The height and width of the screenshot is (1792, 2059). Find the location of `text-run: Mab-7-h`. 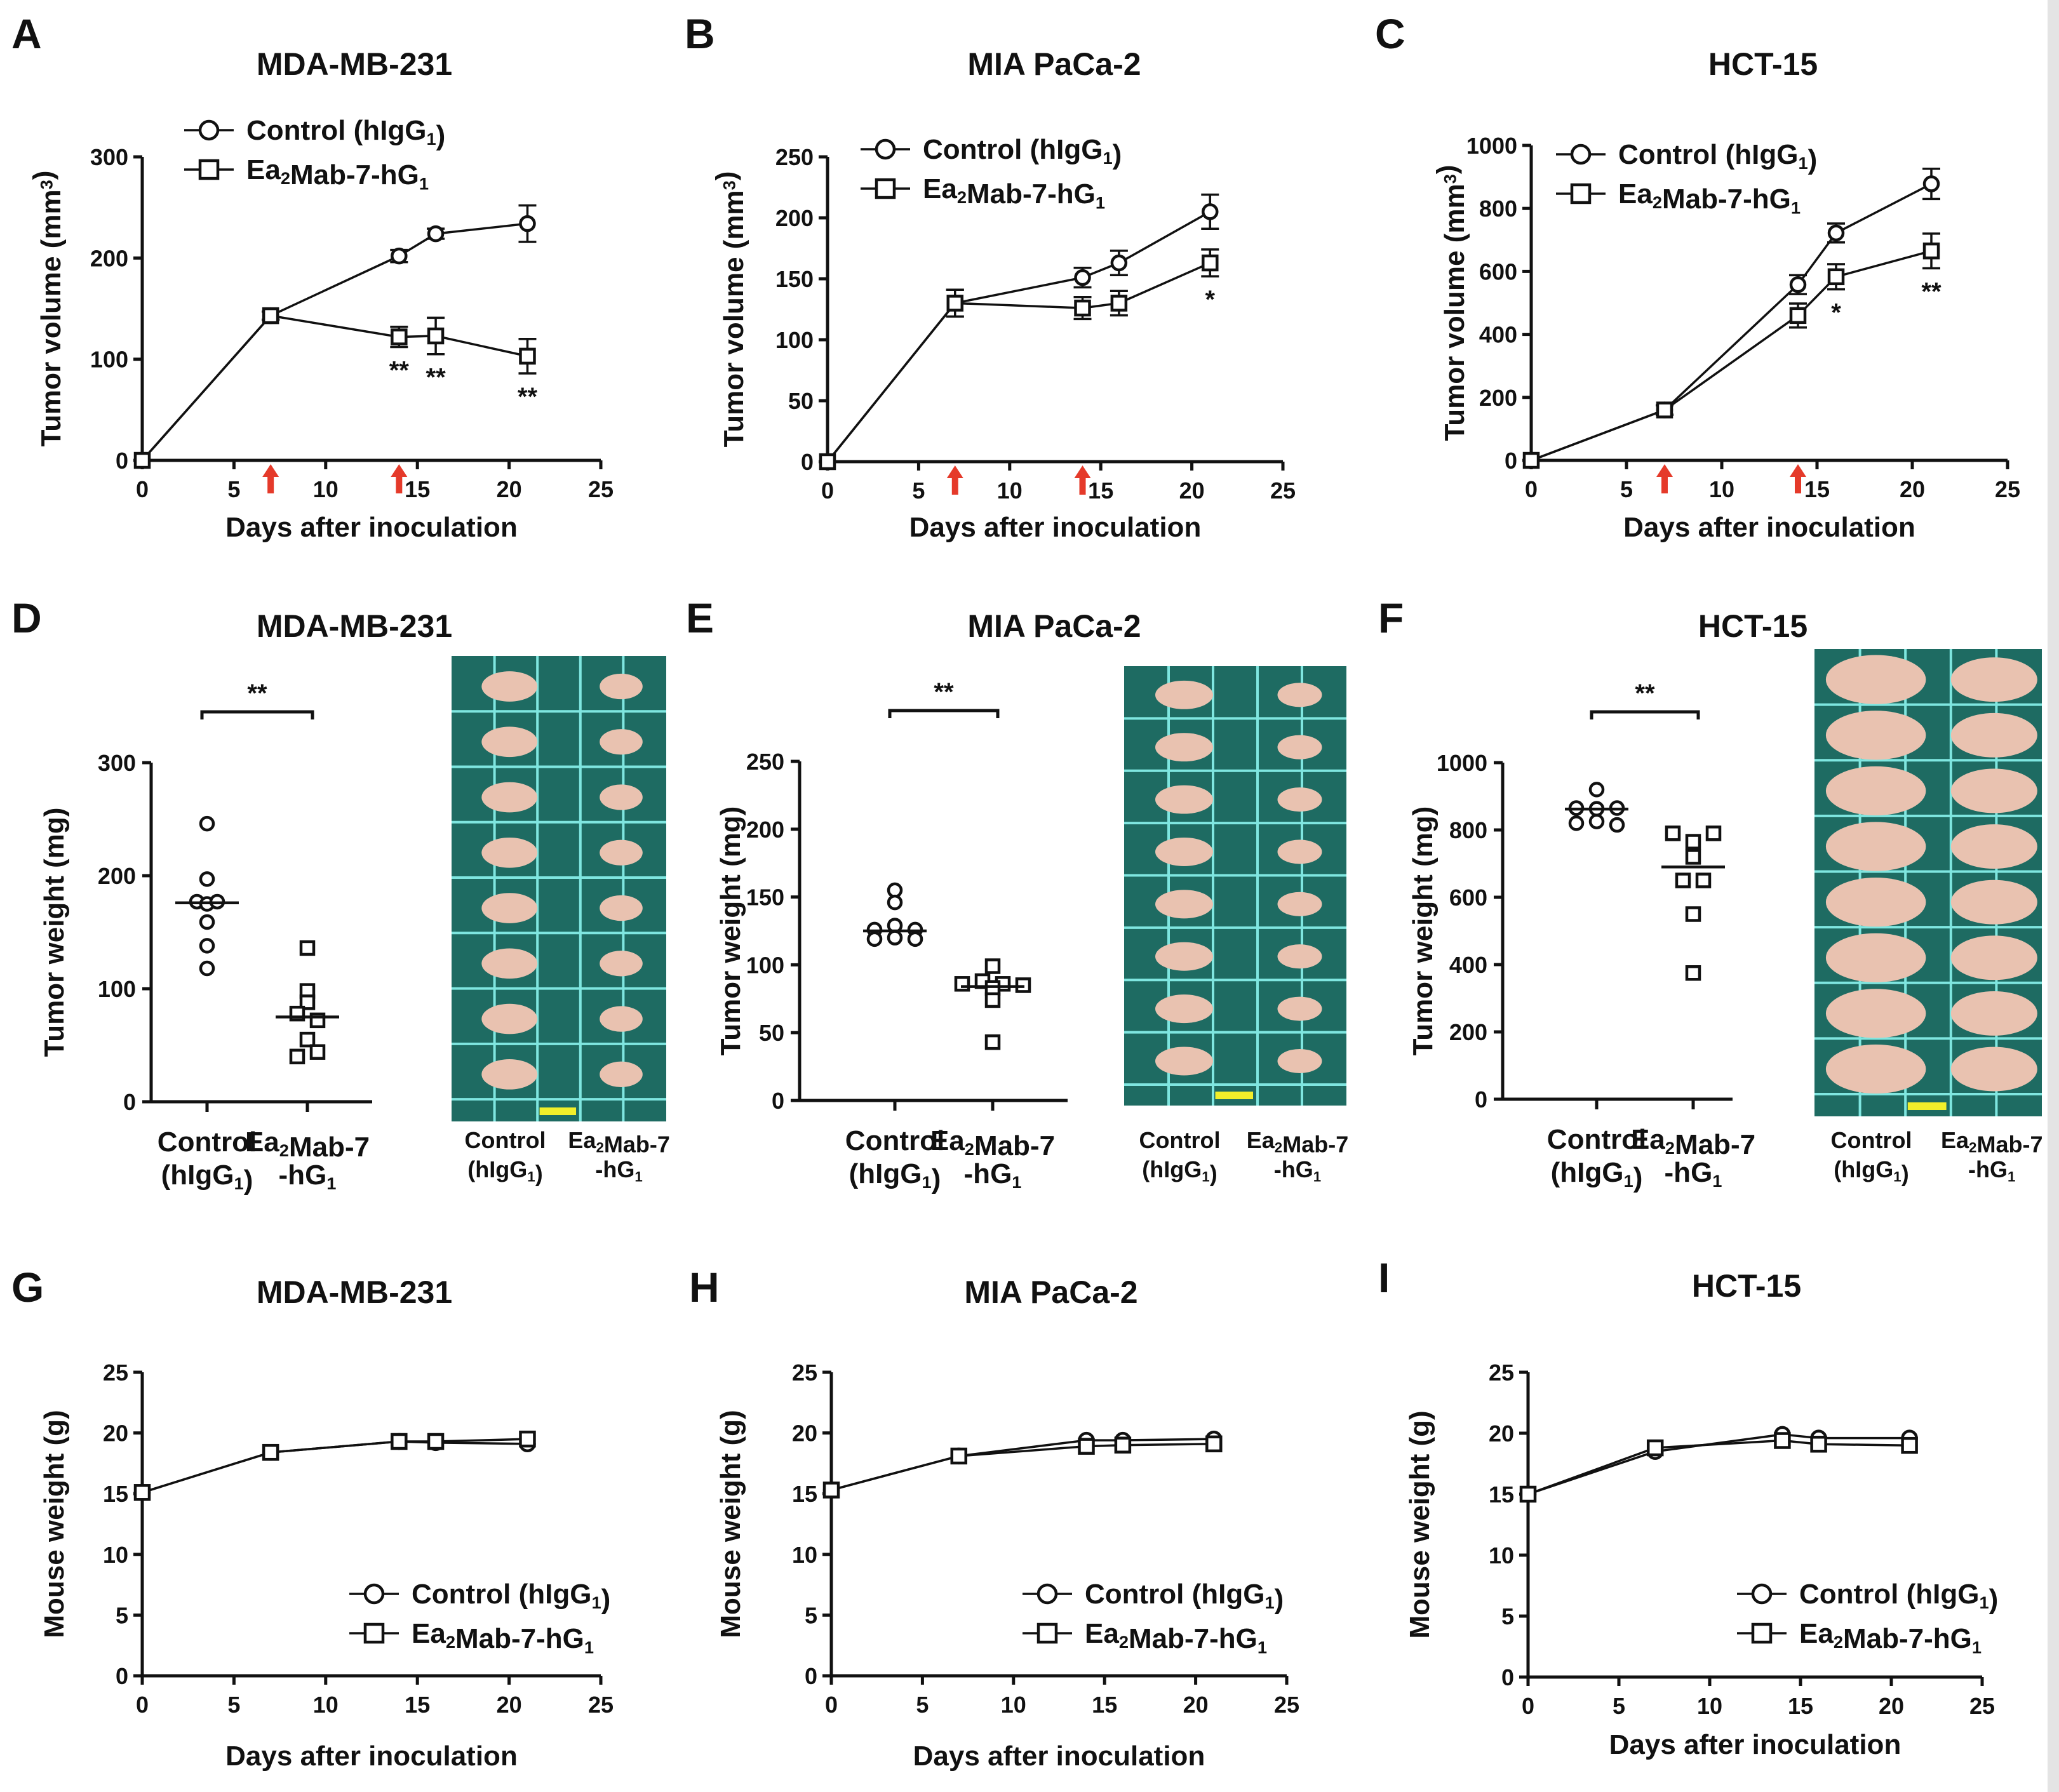

text-run: Mab-7-h is located at coordinates (1896, 1638).